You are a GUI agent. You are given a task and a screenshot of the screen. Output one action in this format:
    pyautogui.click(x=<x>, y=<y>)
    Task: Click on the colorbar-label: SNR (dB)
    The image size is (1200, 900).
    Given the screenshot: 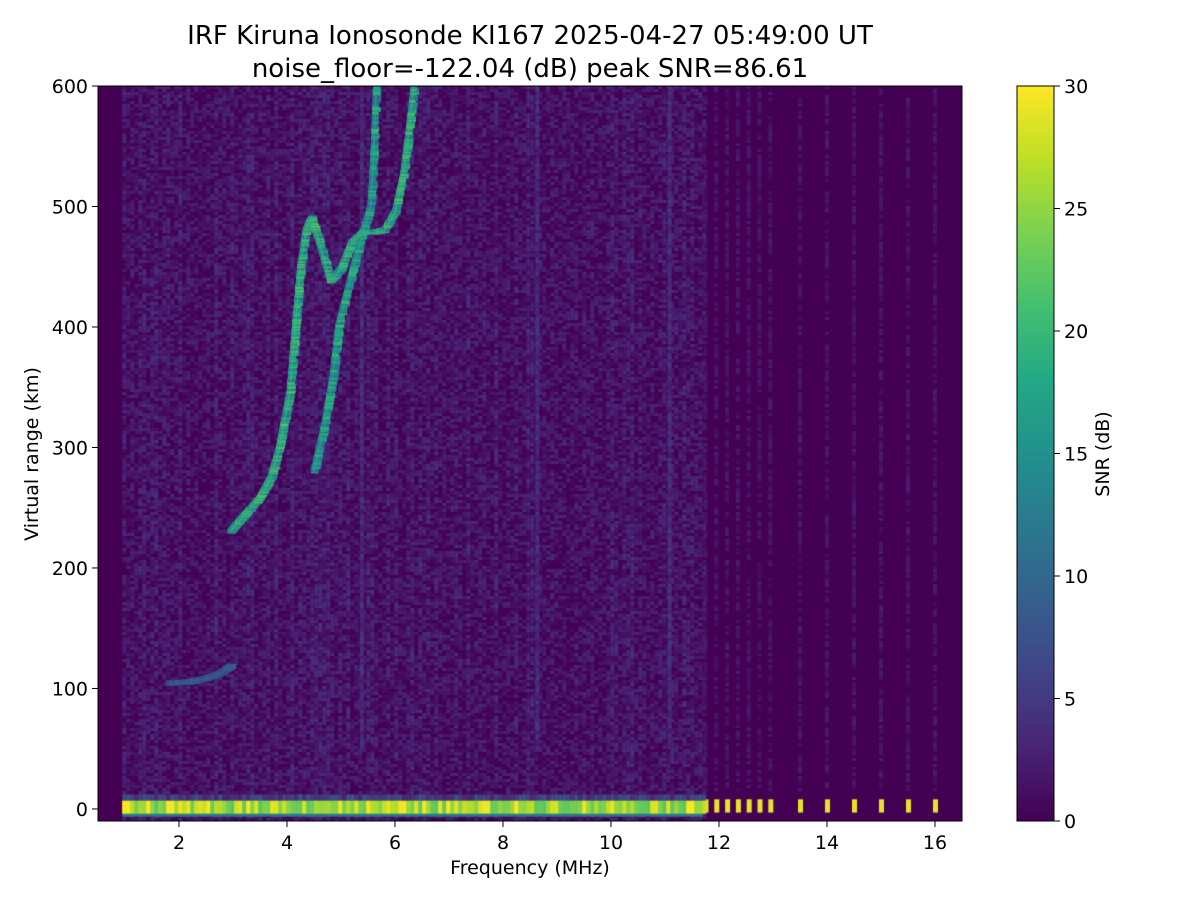 What is the action you would take?
    pyautogui.click(x=1103, y=453)
    